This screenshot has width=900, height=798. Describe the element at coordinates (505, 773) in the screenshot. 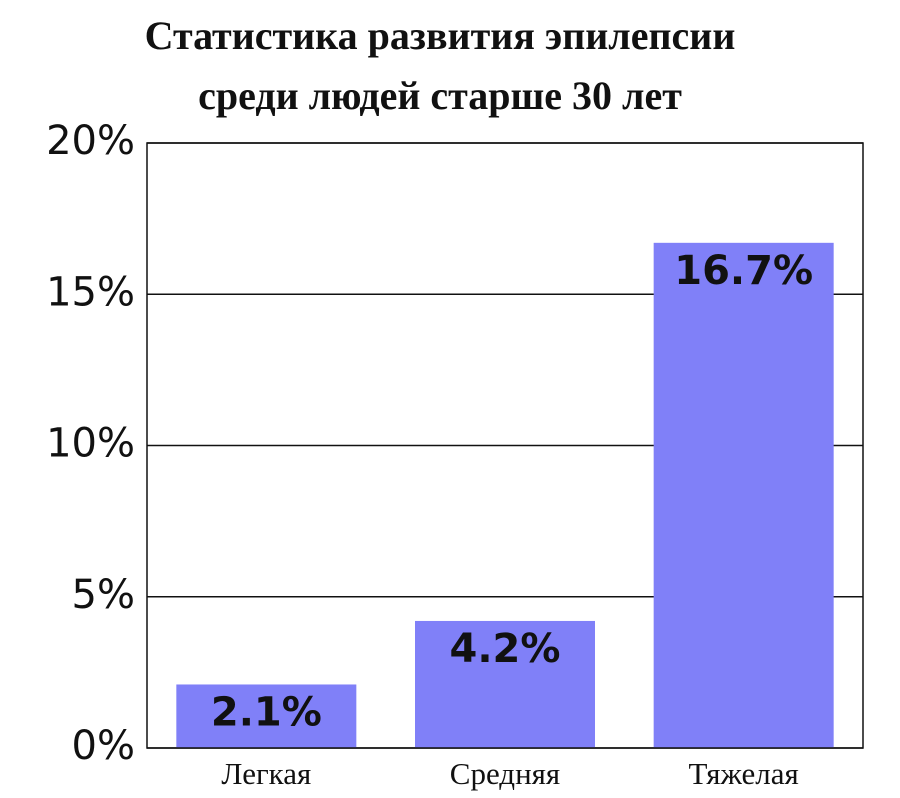

I see `x-tick-label: Средняя` at that location.